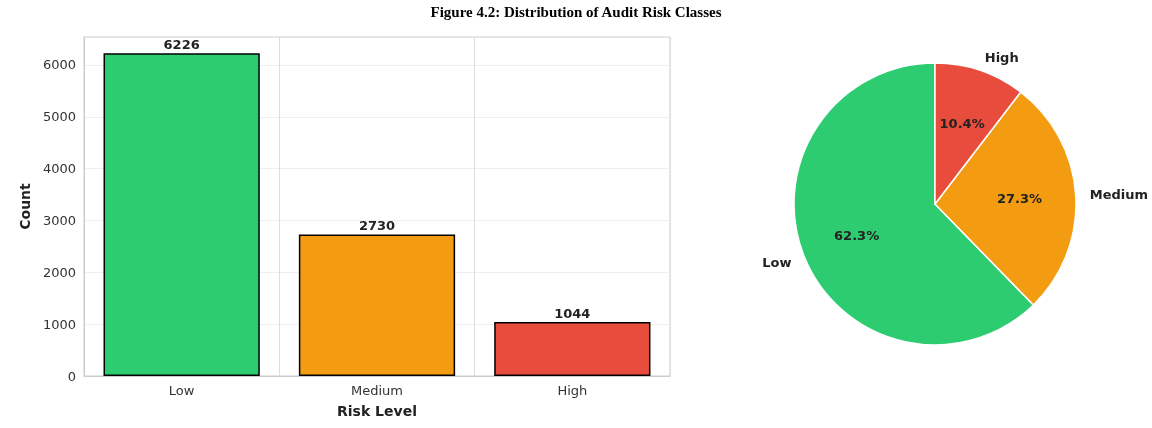 The image size is (1152, 428). I want to click on data-label: 2730, so click(377, 226).